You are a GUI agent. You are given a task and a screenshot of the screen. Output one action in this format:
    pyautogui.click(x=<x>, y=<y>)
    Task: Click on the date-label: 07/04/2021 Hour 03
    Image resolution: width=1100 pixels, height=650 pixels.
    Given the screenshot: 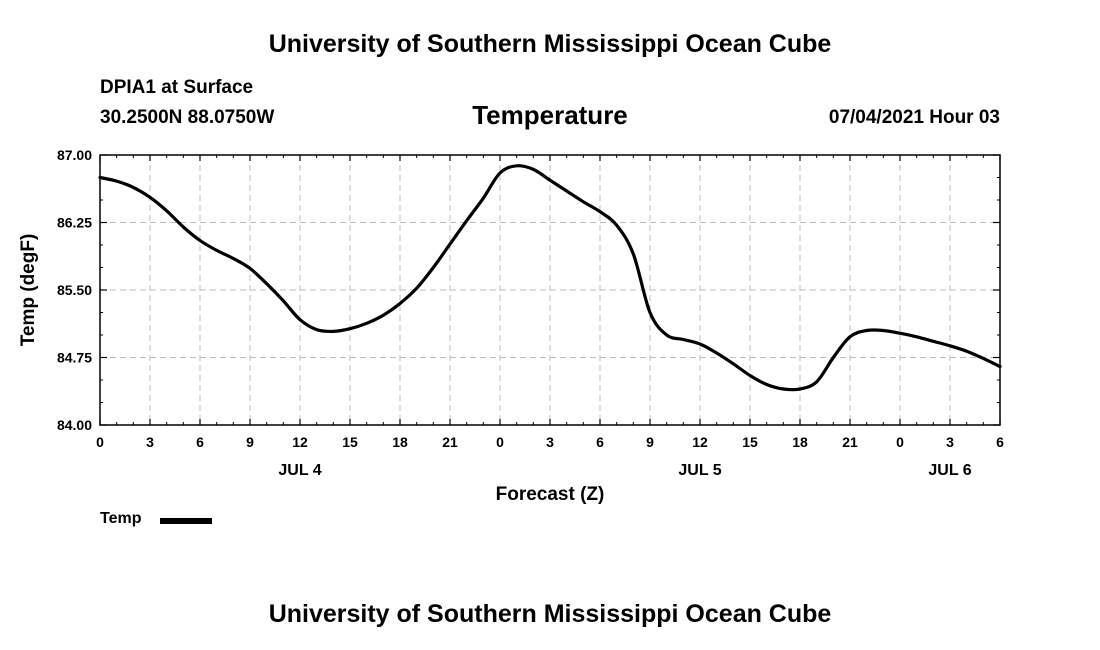 What is the action you would take?
    pyautogui.click(x=914, y=117)
    